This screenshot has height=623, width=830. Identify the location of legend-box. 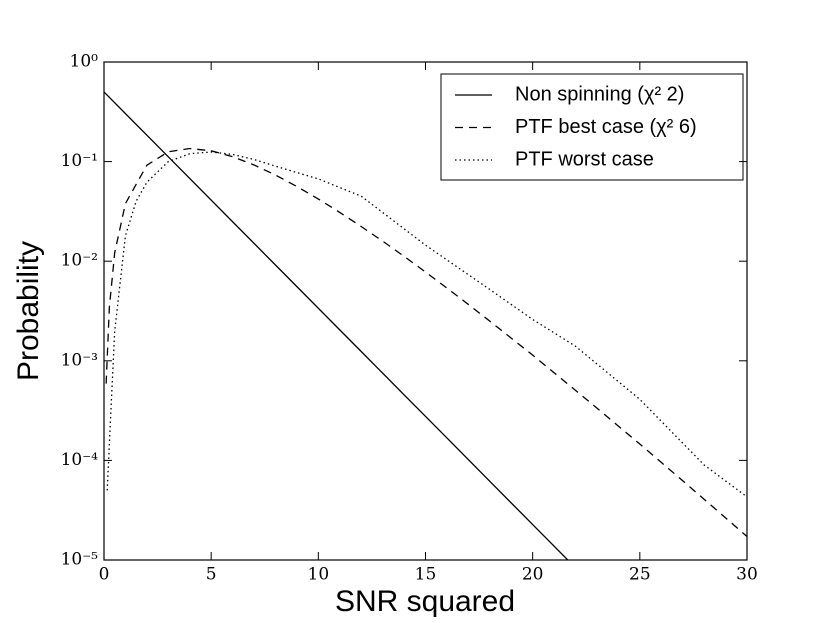
(592, 127).